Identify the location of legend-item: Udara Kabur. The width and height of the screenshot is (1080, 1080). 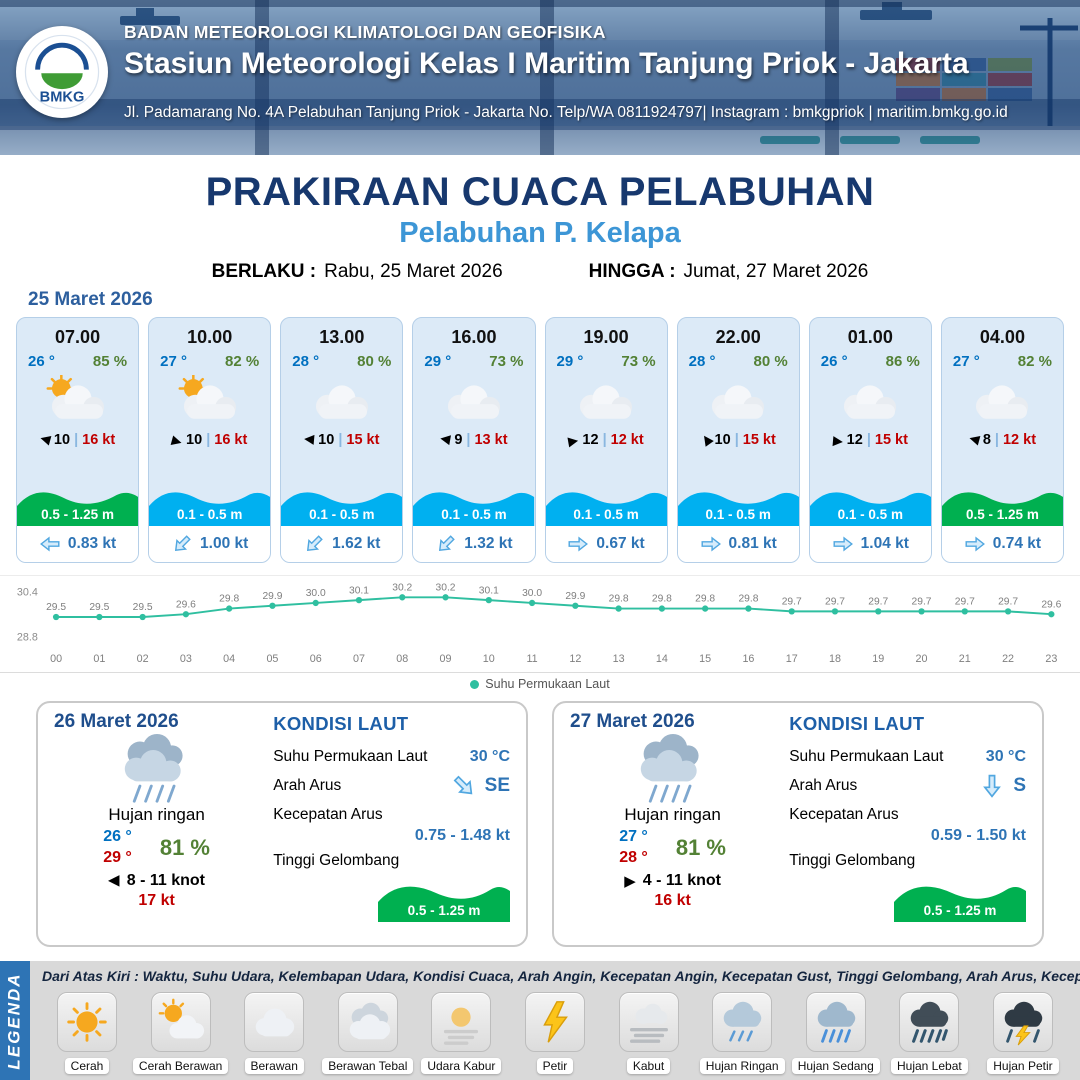
(461, 1033).